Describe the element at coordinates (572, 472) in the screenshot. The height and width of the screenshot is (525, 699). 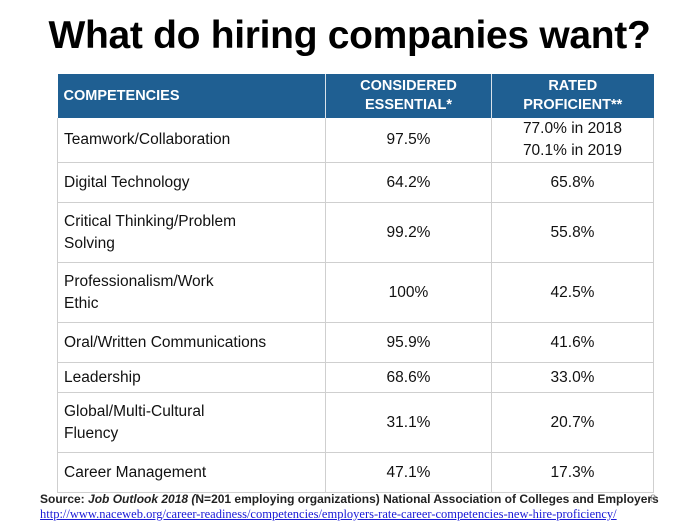
I see `cell-proficient: 17.3%` at that location.